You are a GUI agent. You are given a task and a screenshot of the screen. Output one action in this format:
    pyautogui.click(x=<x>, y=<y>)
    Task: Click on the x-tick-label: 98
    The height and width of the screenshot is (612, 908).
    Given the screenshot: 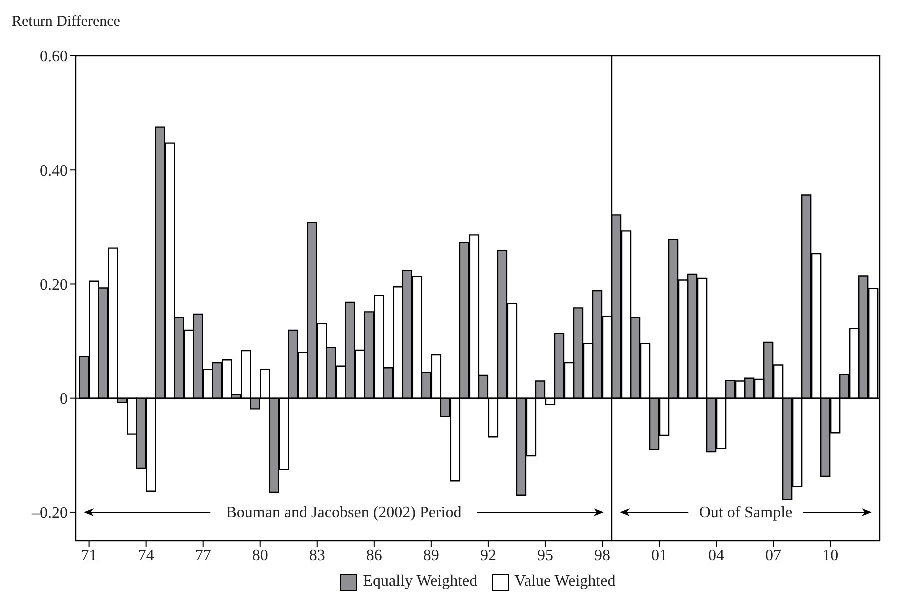 What is the action you would take?
    pyautogui.click(x=602, y=555)
    